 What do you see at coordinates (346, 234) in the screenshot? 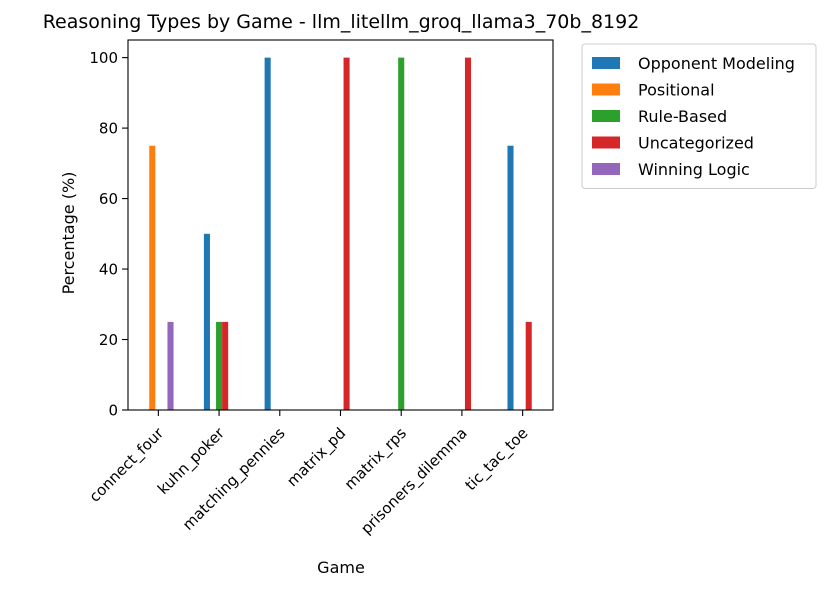
I see `bar-uncategorized-matrix_pd` at bounding box center [346, 234].